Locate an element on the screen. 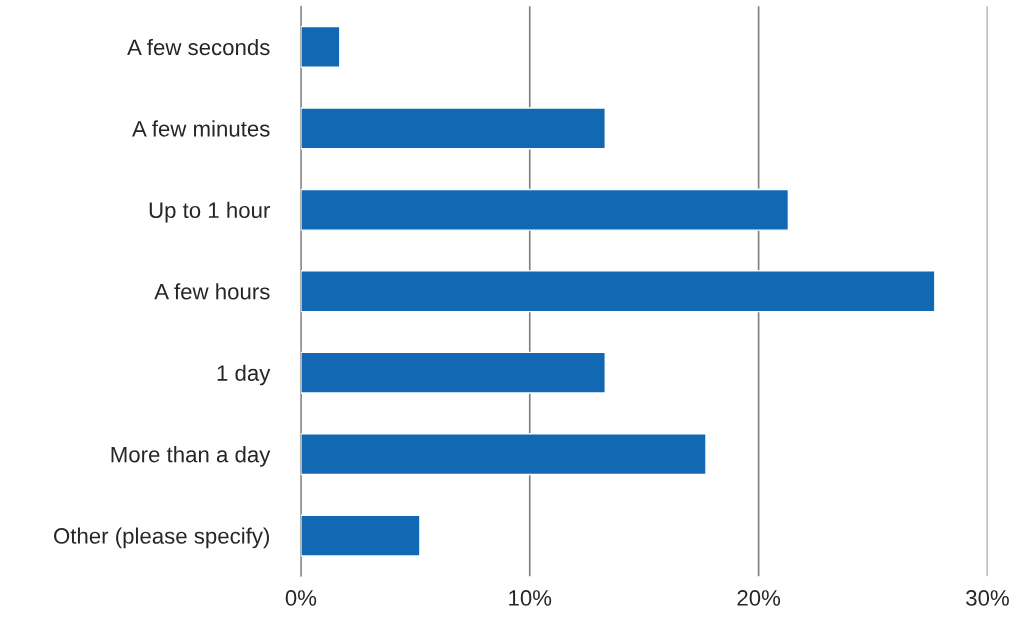  y-tick-label: 1 day is located at coordinates (244, 375).